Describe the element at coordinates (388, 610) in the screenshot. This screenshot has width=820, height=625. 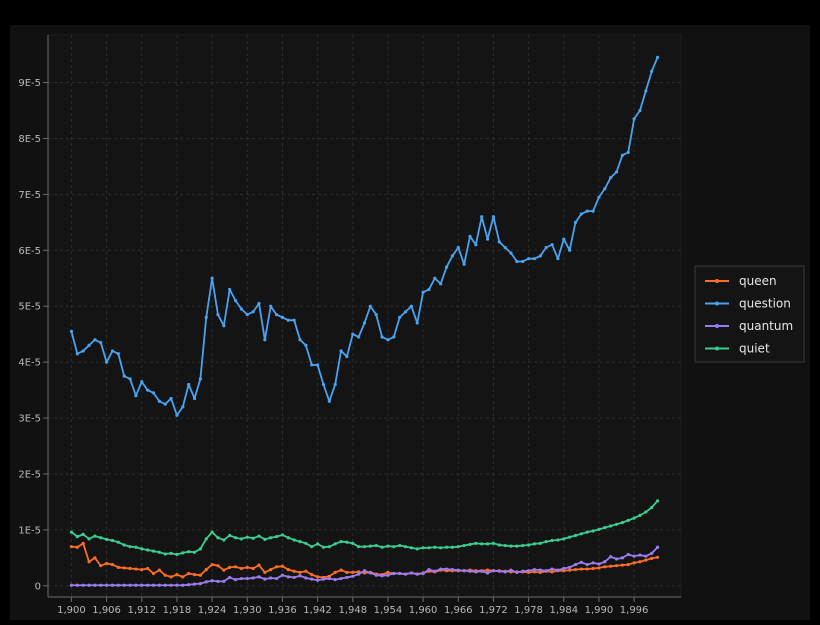
I see `x-tick-label: 1,954` at that location.